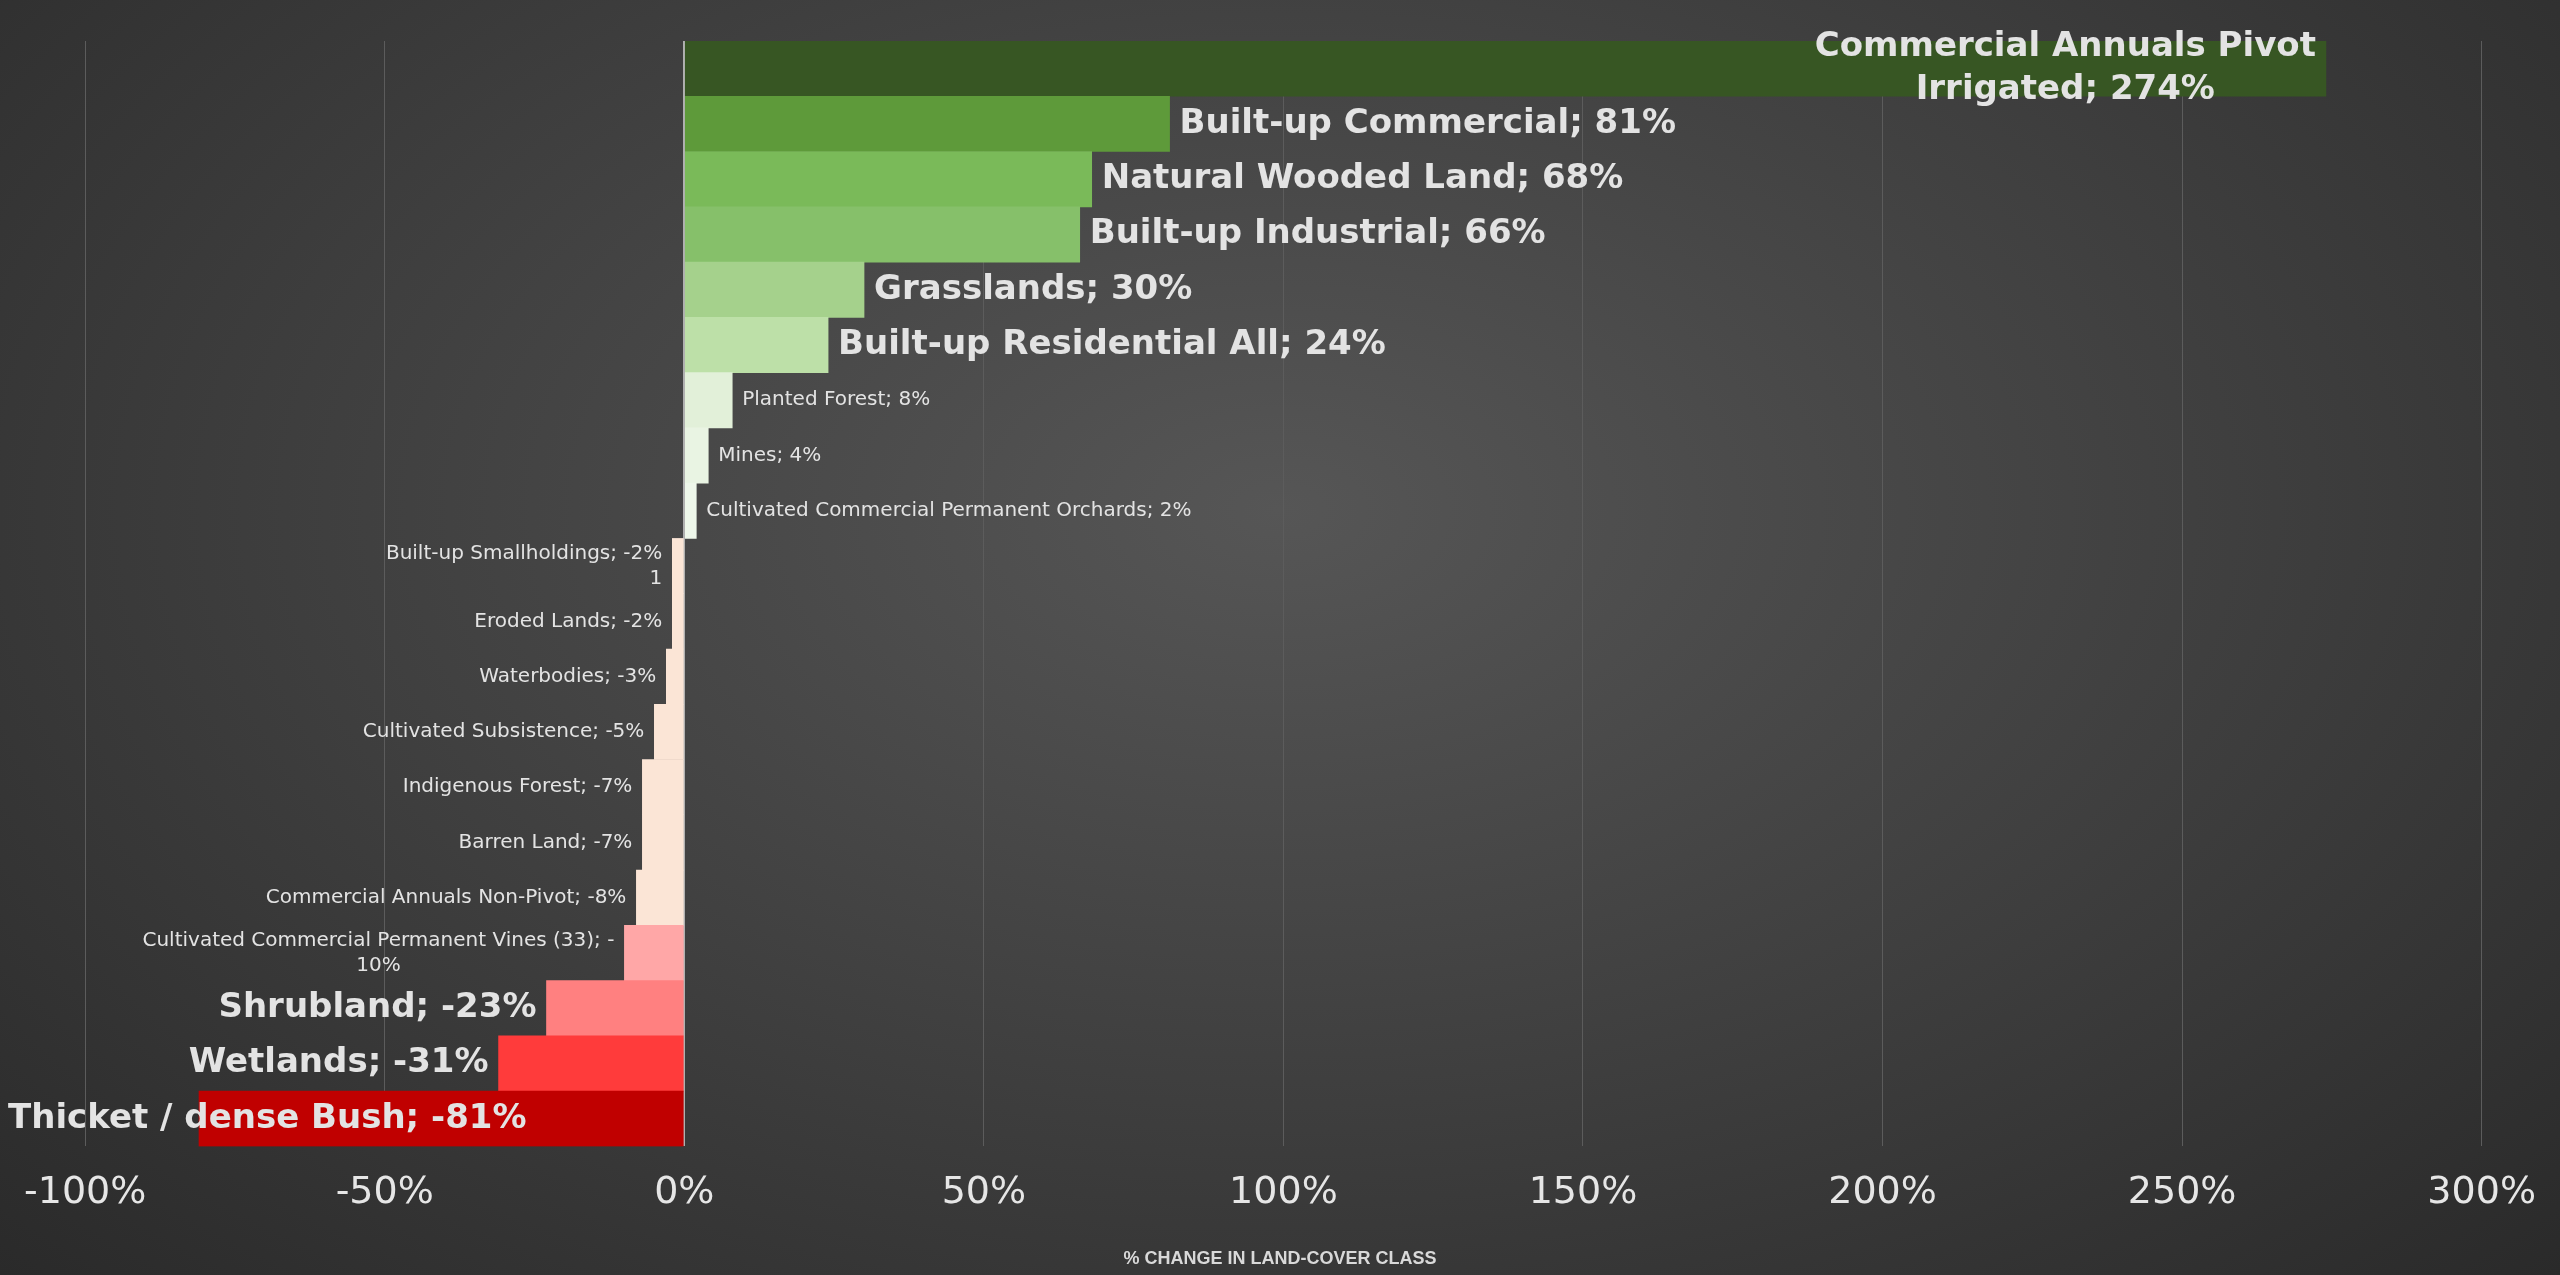 Image resolution: width=2560 pixels, height=1275 pixels. I want to click on data-label: Built-up Commercial; 81%, so click(1427, 120).